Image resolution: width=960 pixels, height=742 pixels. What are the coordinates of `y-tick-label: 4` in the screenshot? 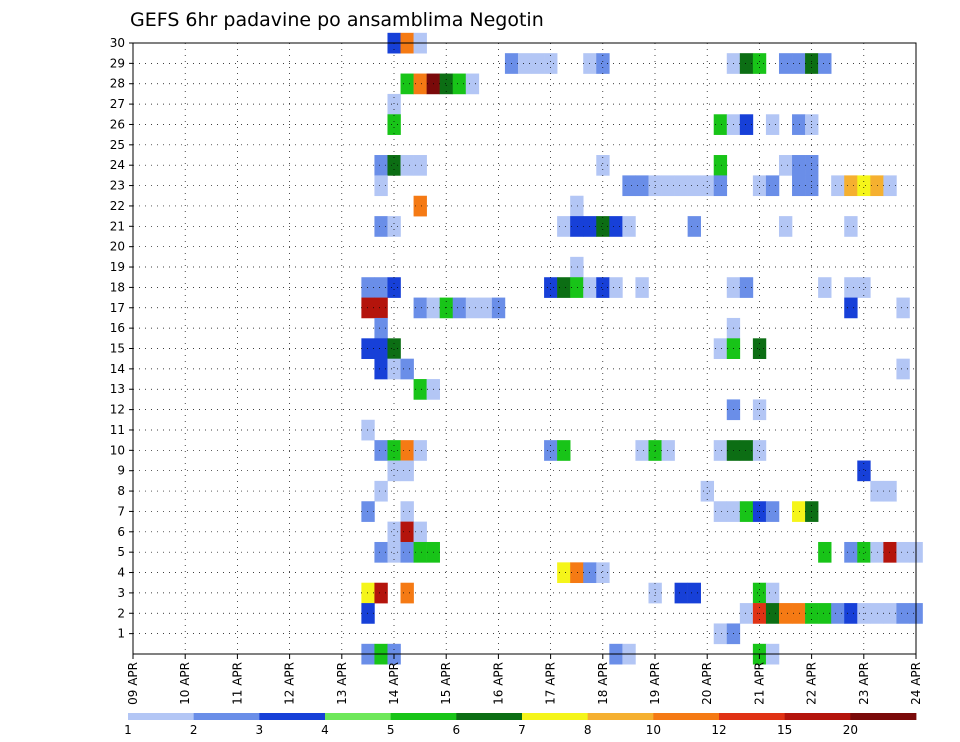 It's located at (121, 573).